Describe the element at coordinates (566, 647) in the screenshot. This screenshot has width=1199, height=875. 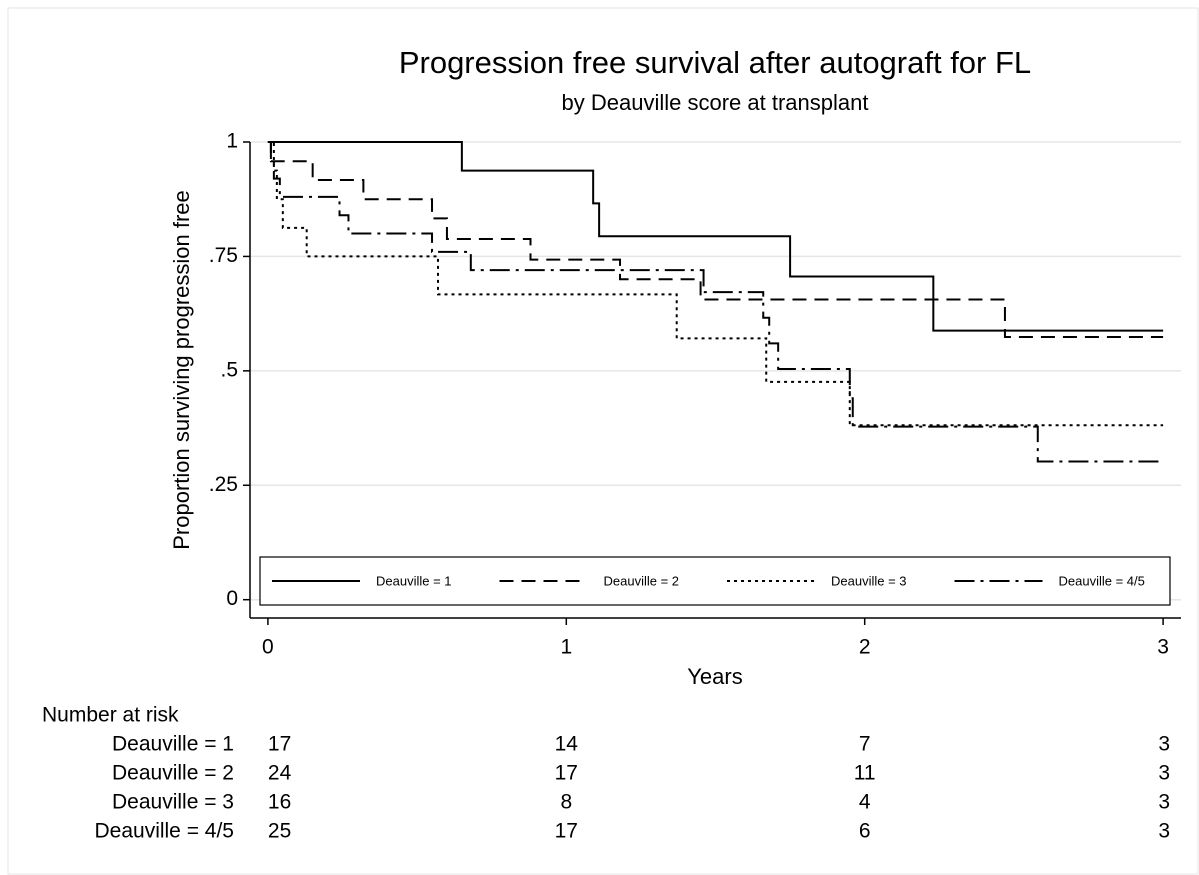
I see `x-tick-label: 1` at that location.